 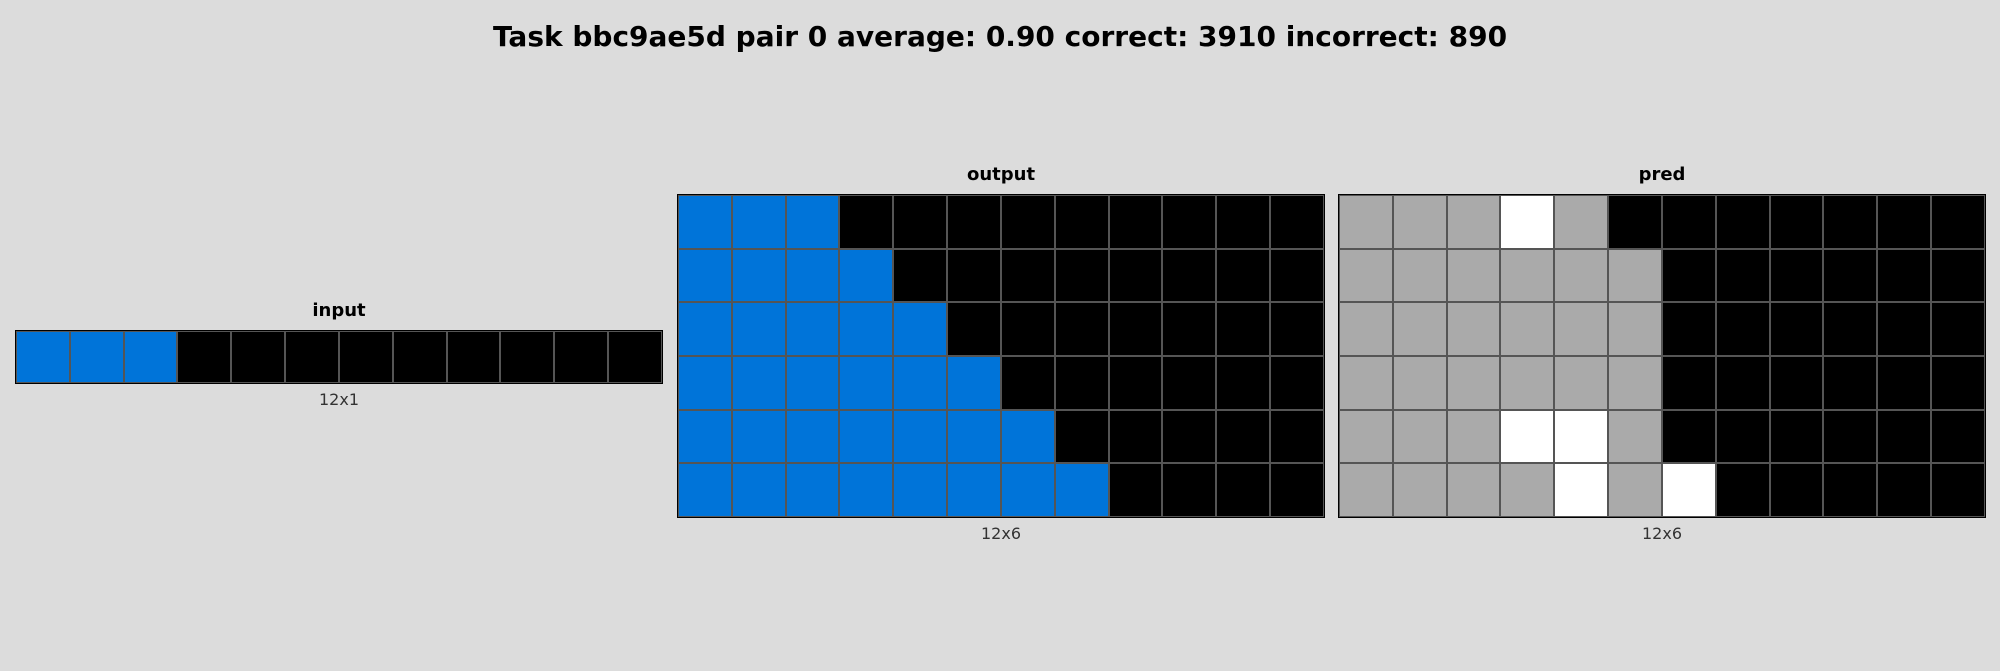 I want to click on grid-size-label: 12x6, so click(x=1661, y=533).